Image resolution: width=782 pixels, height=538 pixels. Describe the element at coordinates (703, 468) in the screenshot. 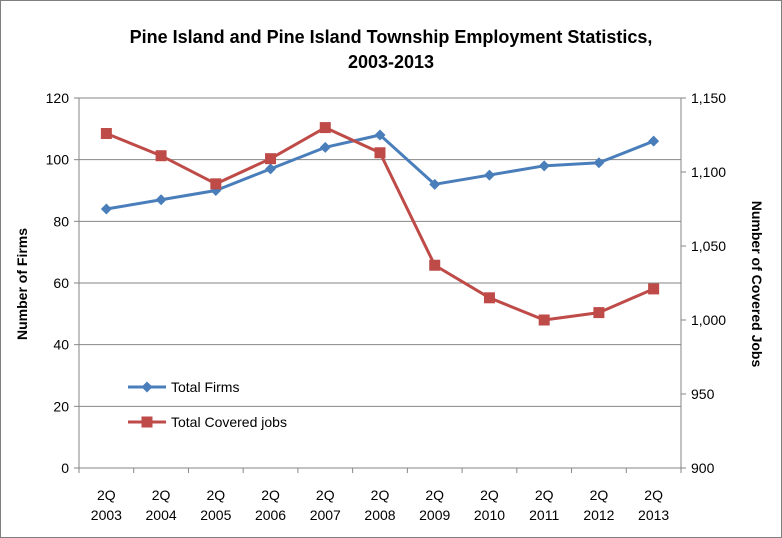

I see `right-tick-label: 900` at that location.